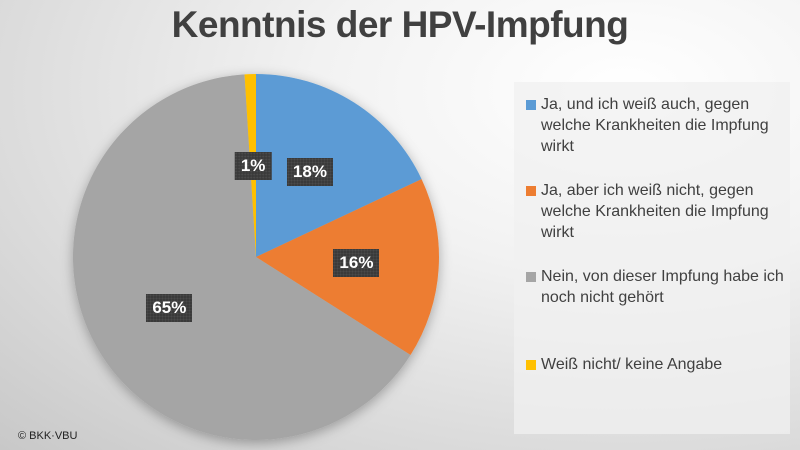  Describe the element at coordinates (400, 24) in the screenshot. I see `chart-title: Kenntnis der HPV-Impfung` at that location.